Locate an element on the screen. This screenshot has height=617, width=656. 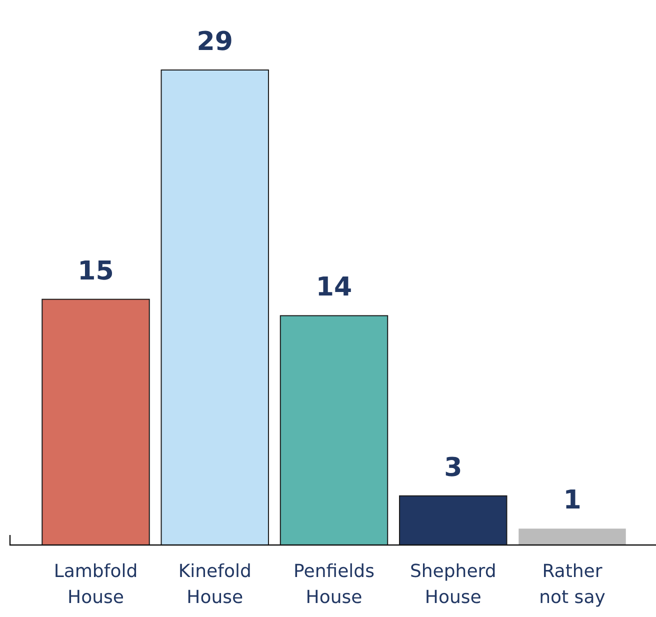
data-label: 1 is located at coordinates (572, 501).